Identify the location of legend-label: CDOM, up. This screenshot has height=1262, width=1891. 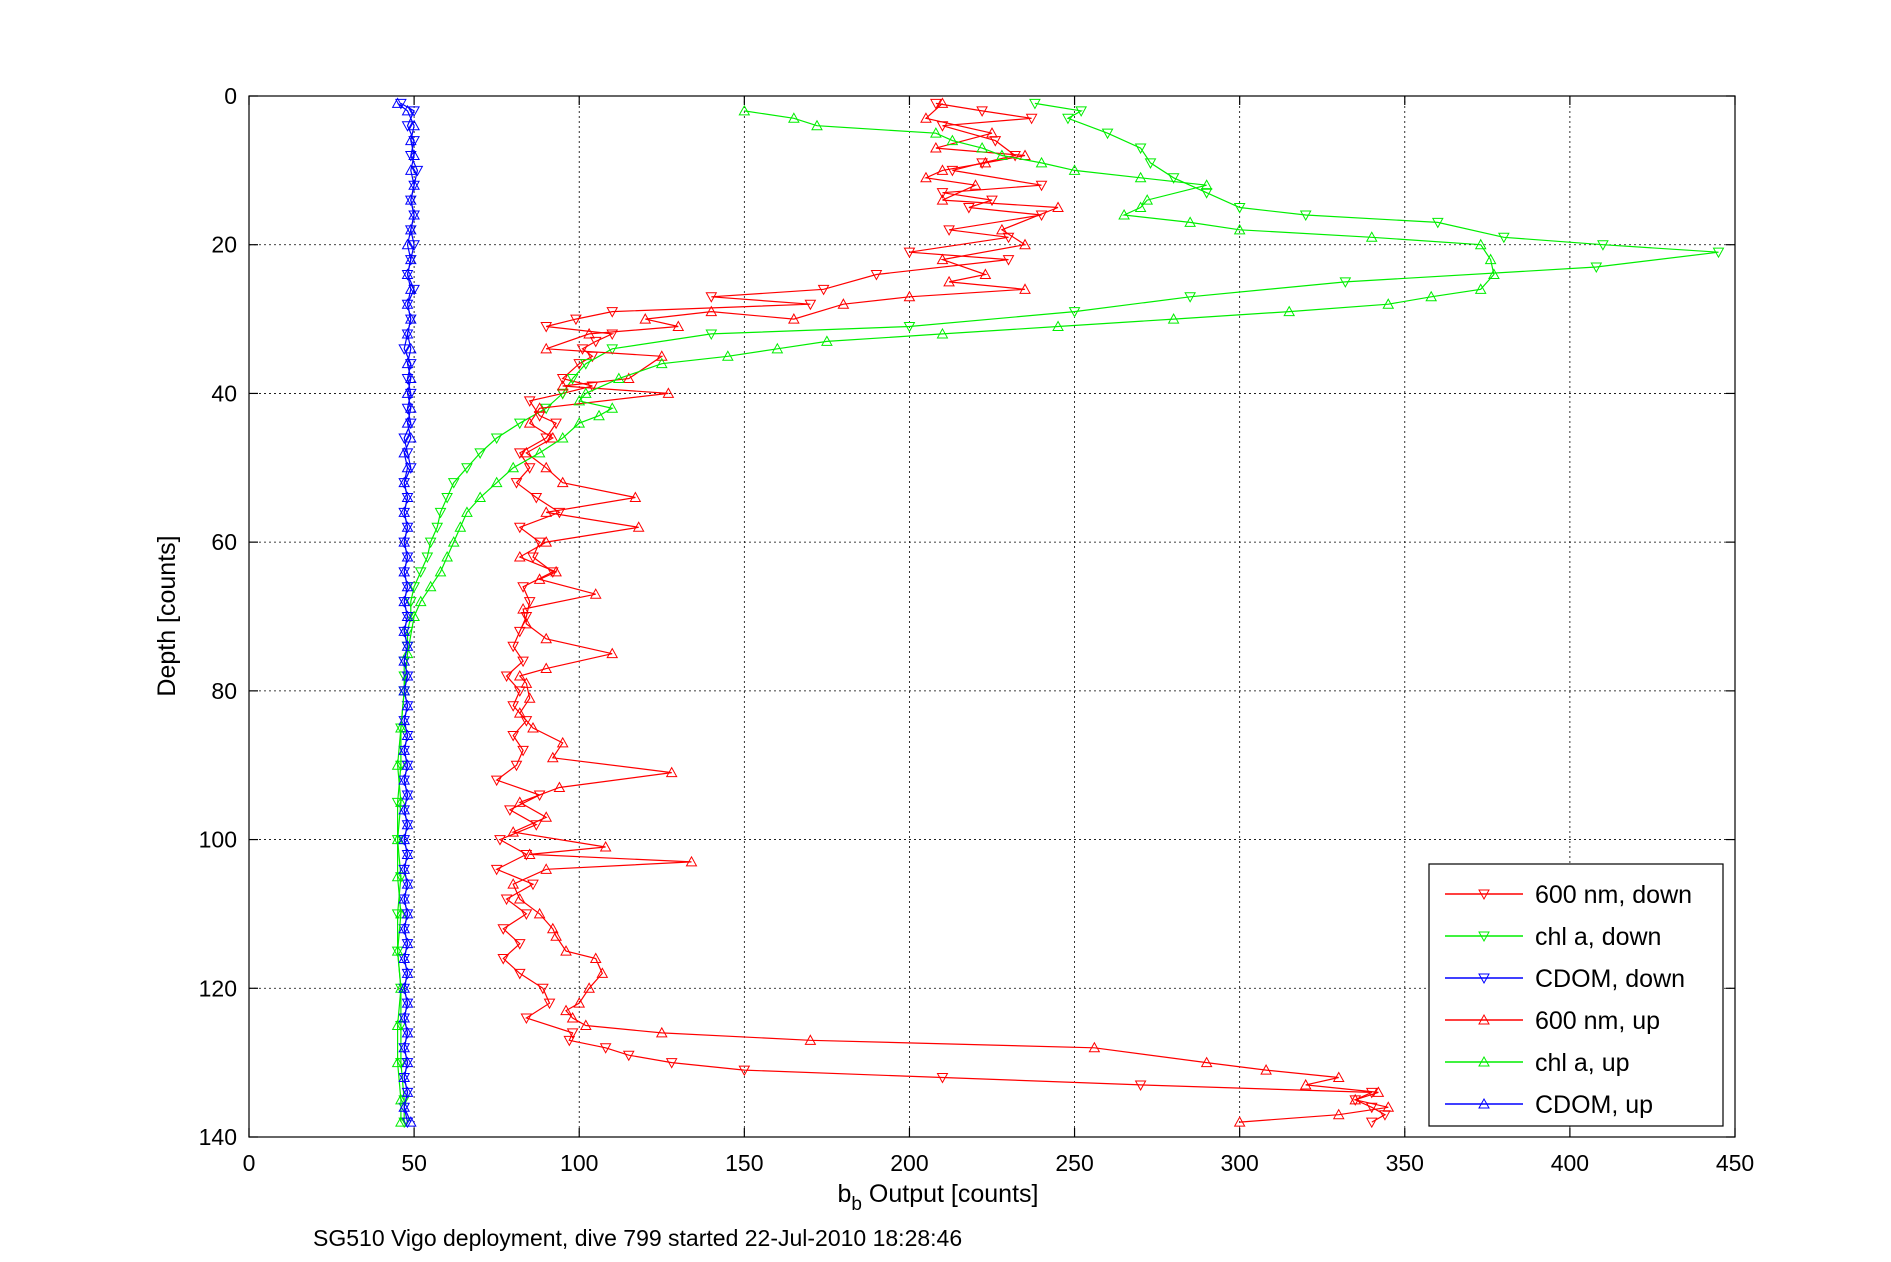
(1594, 1105).